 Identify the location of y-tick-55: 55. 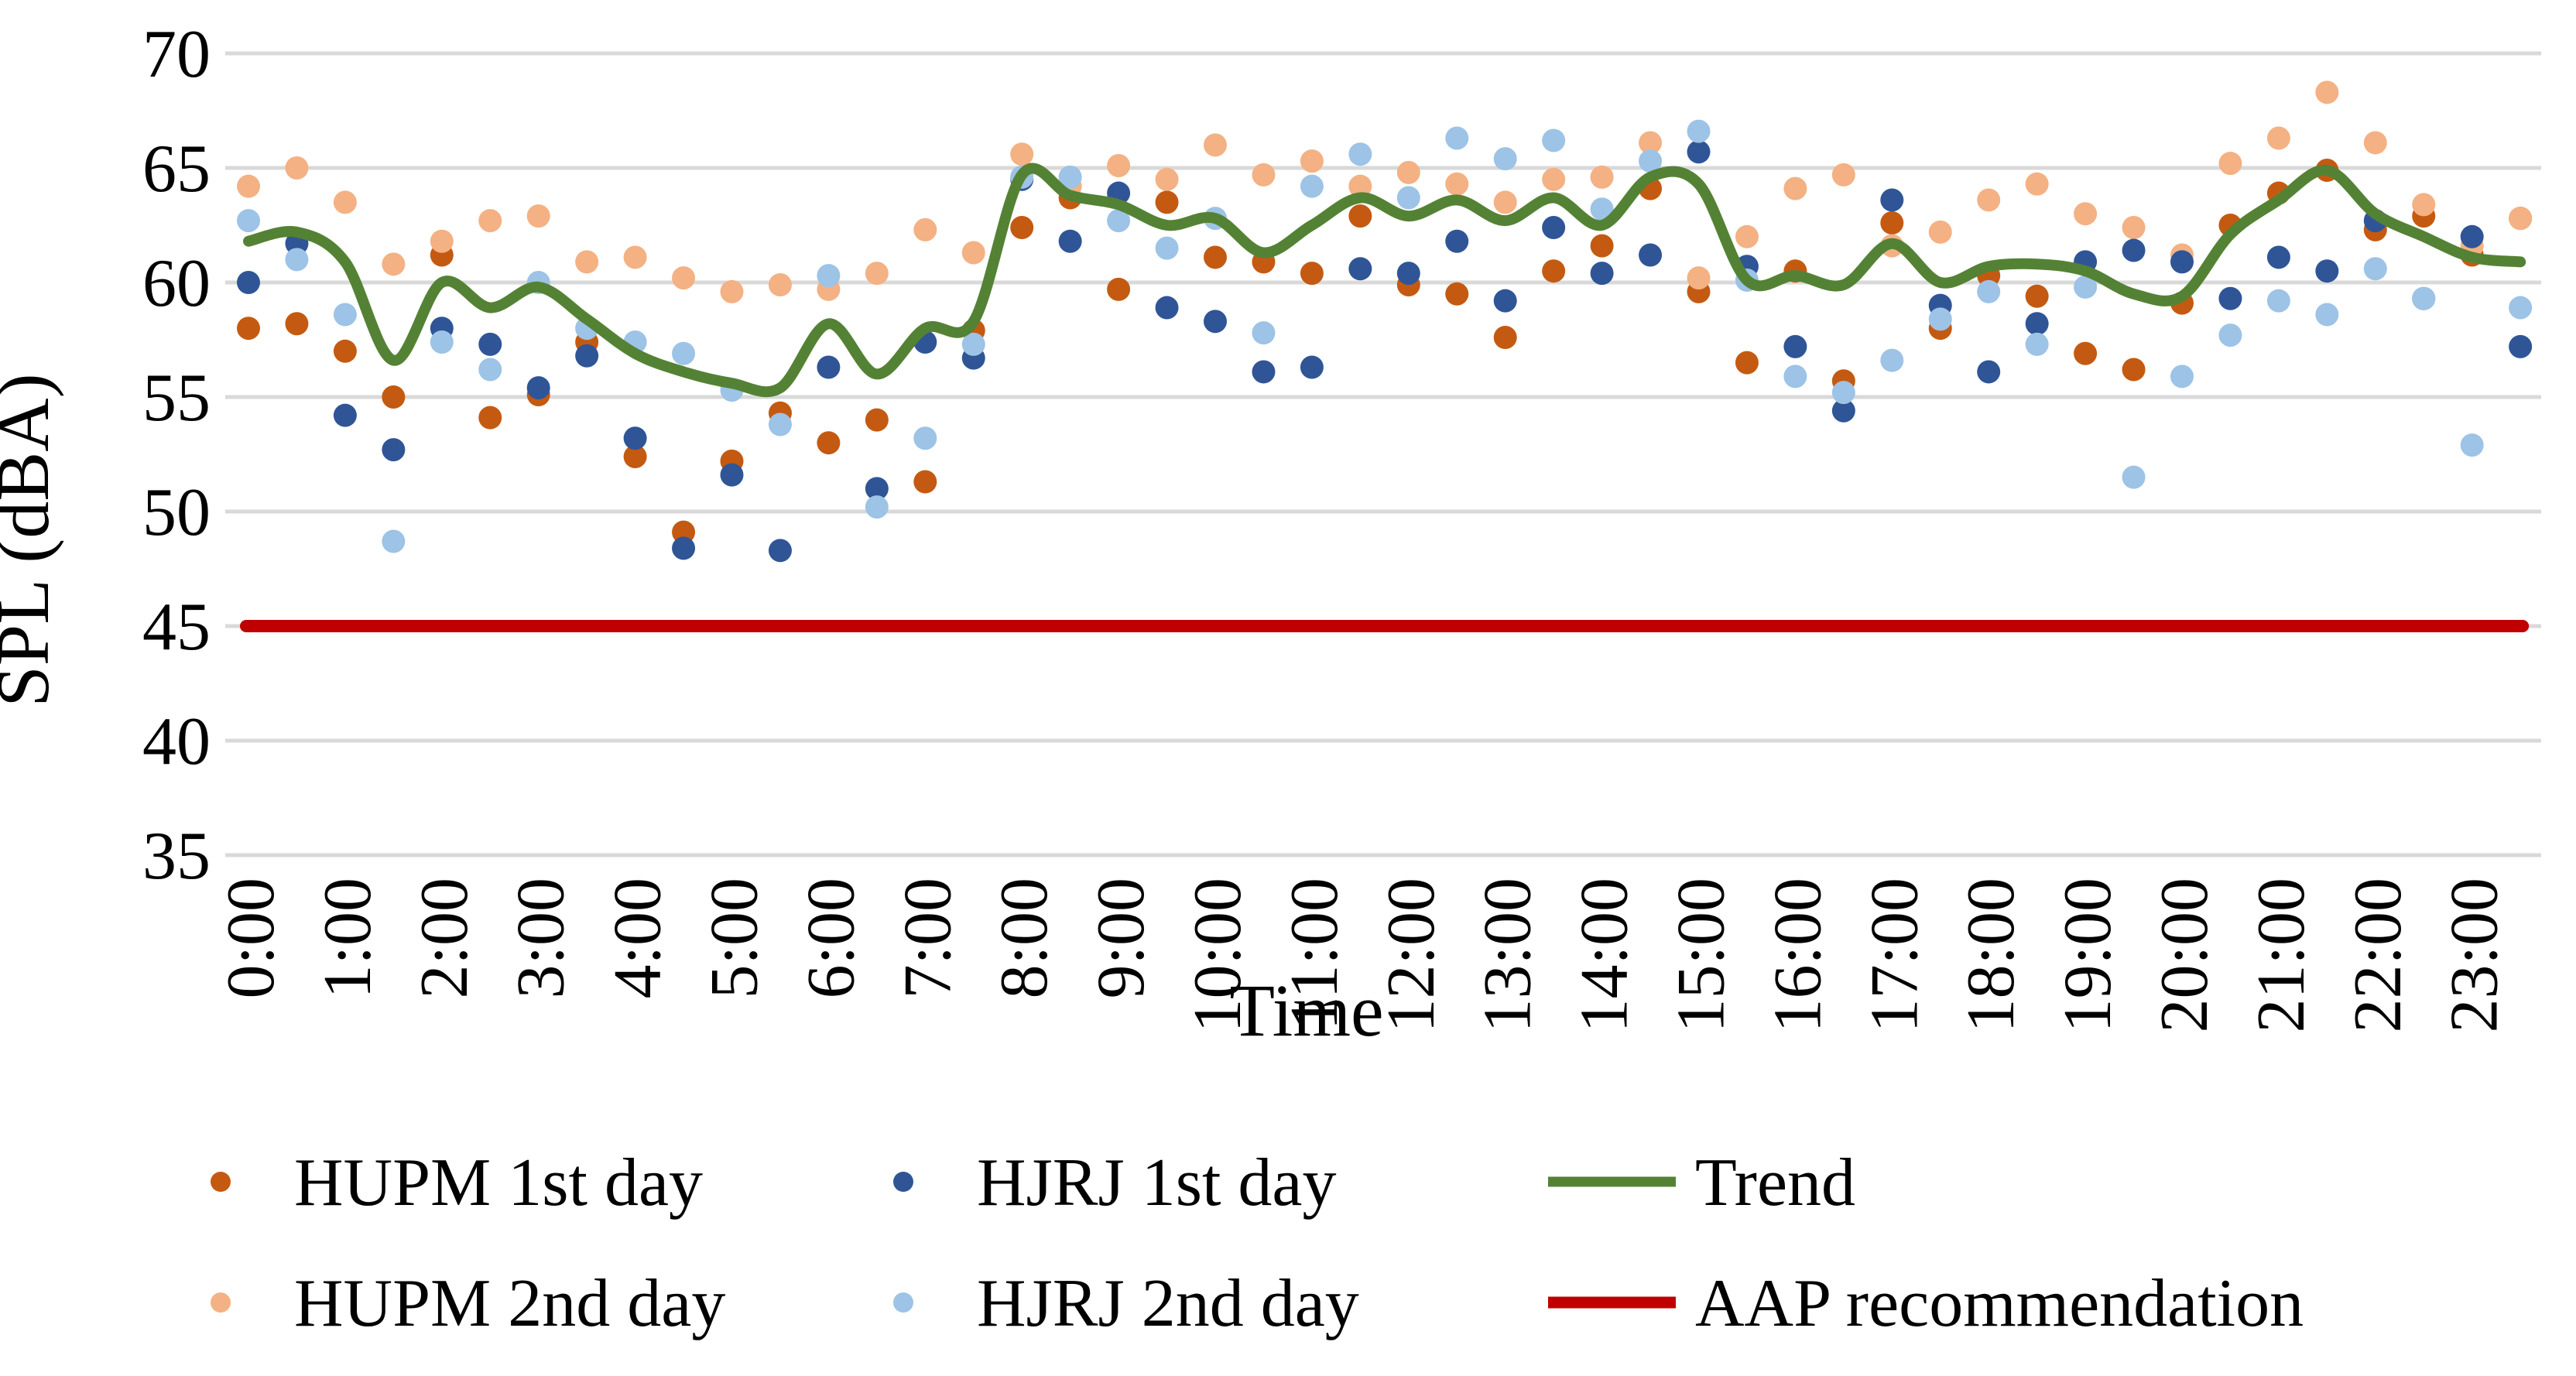
(176, 398).